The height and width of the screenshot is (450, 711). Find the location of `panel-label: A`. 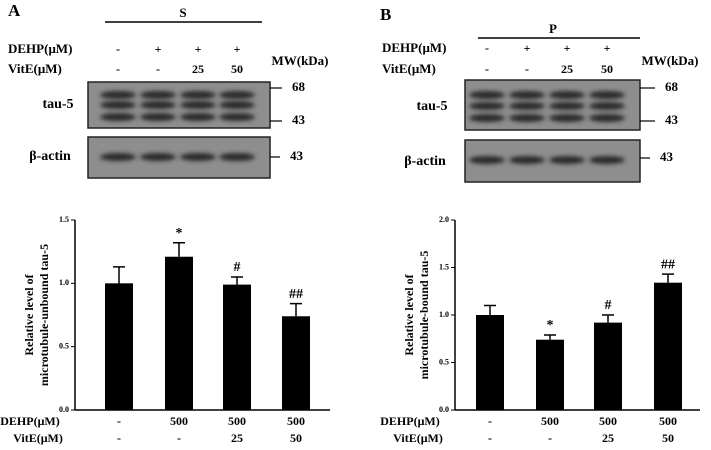

panel-label: A is located at coordinates (14, 10).